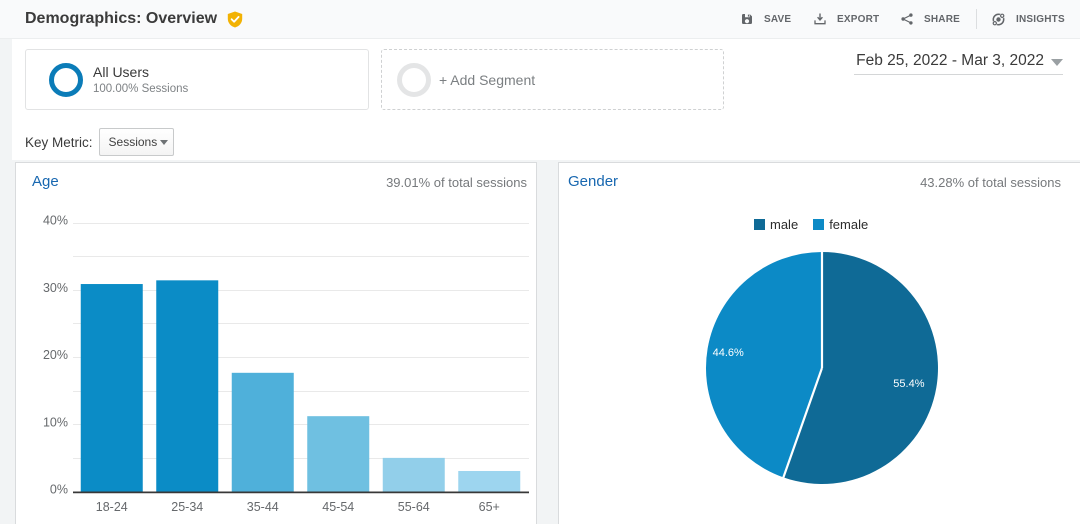 The height and width of the screenshot is (524, 1080). What do you see at coordinates (187, 507) in the screenshot?
I see `svg-text: 25-34` at bounding box center [187, 507].